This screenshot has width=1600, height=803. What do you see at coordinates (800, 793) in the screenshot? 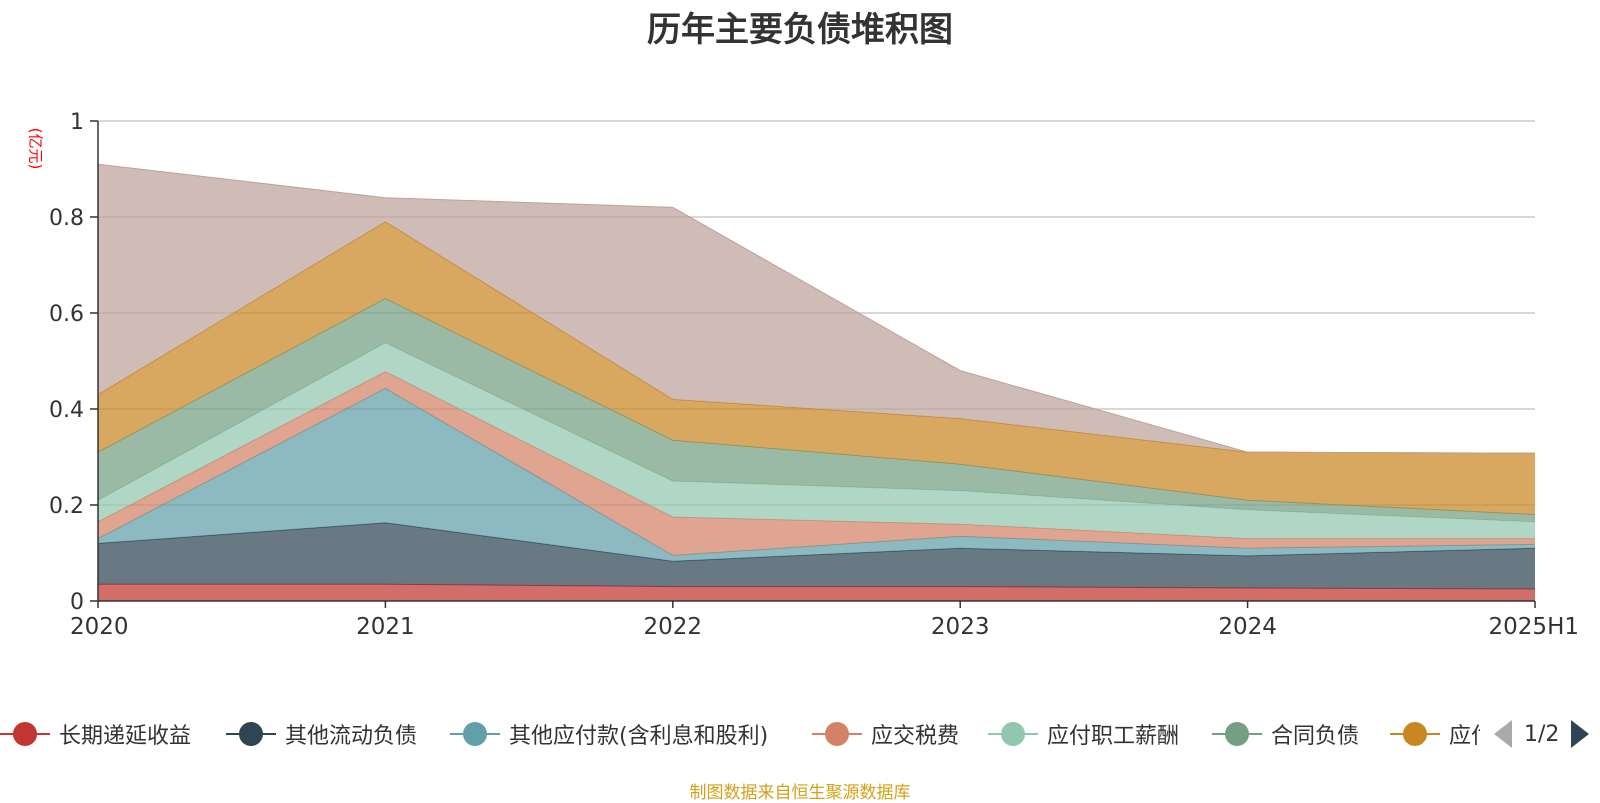
I see `data-source-note: 制图数据来自恒生聚源数据库` at bounding box center [800, 793].